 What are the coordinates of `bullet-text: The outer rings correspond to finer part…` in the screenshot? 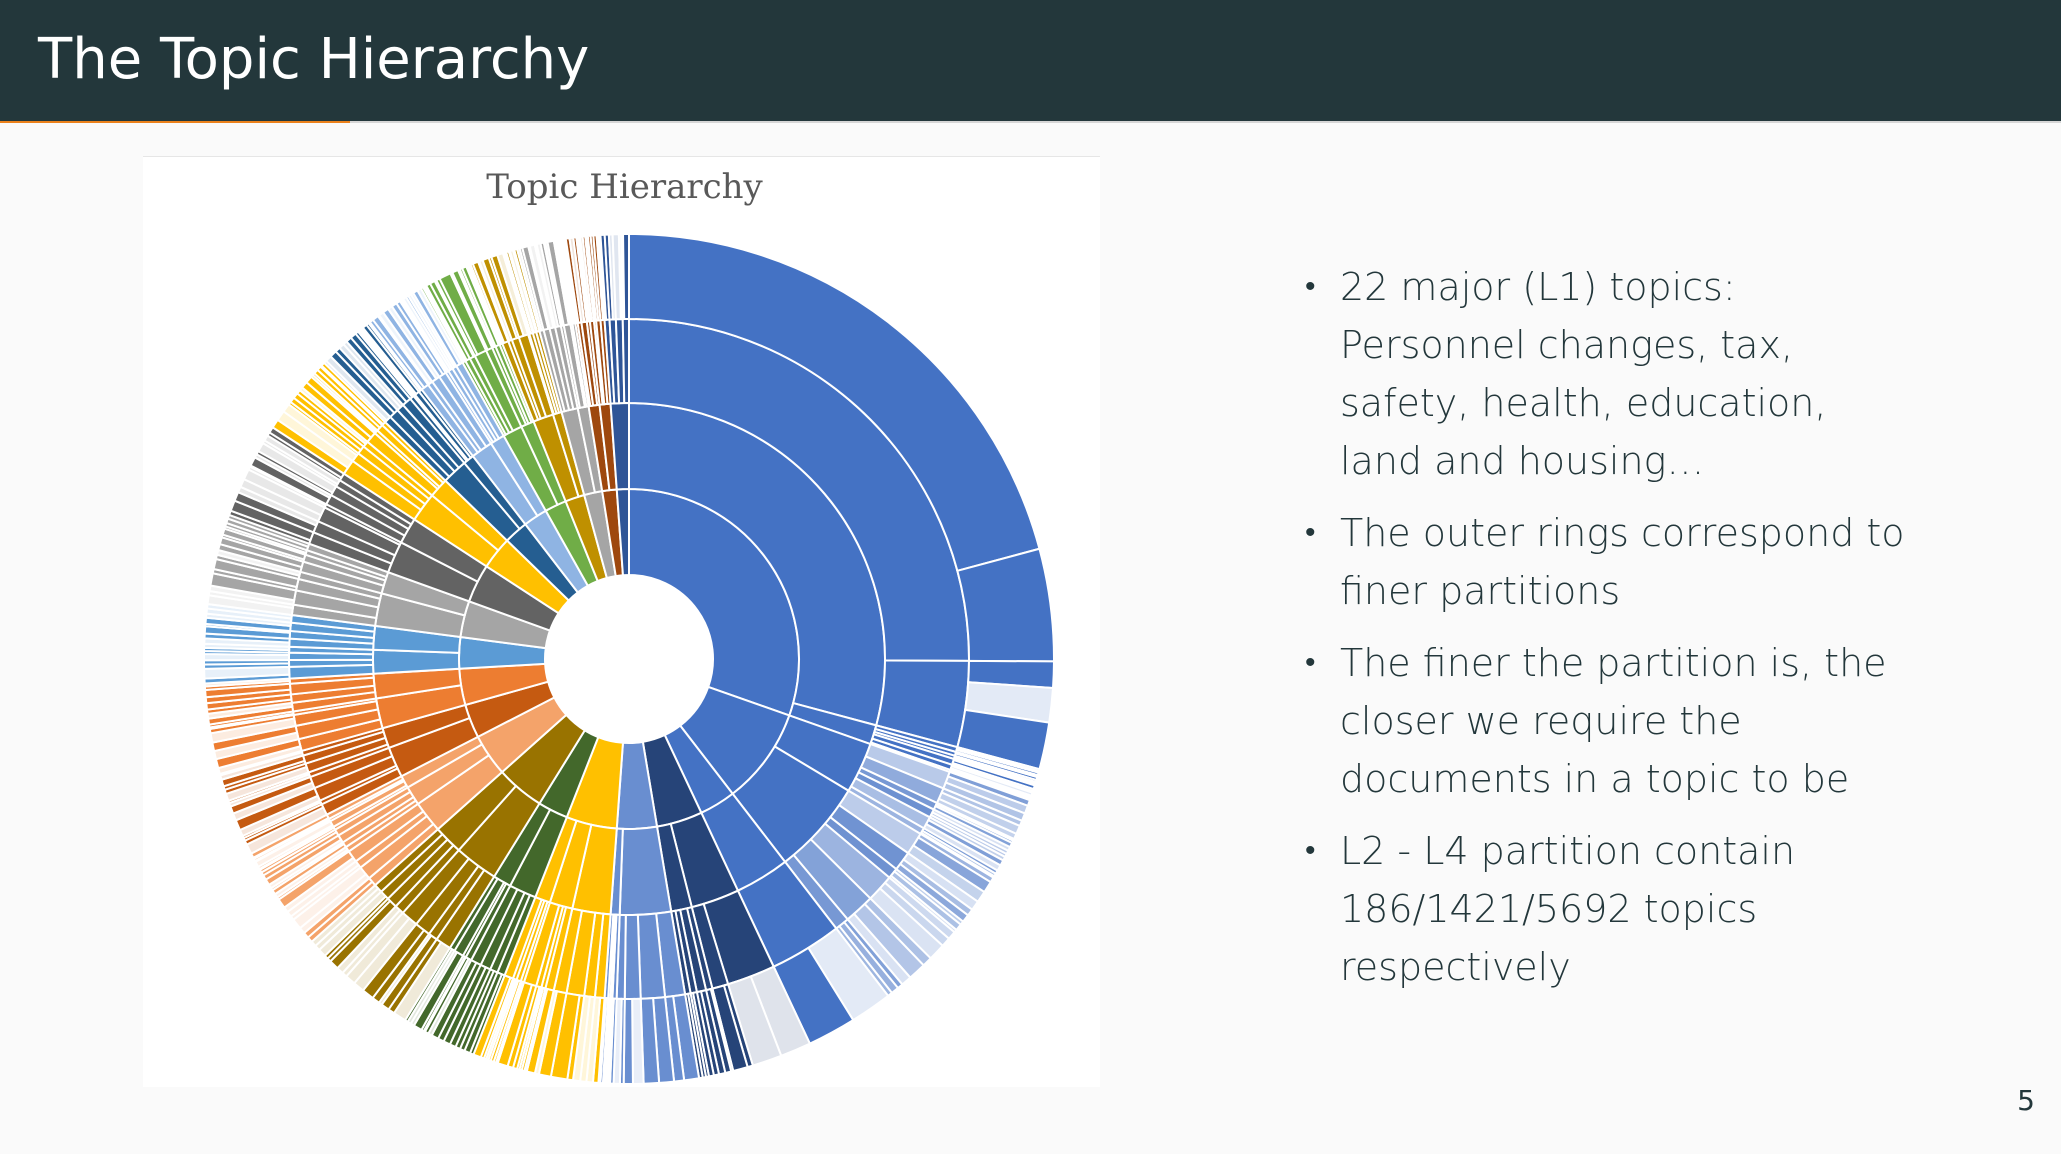 It's located at (1622, 562).